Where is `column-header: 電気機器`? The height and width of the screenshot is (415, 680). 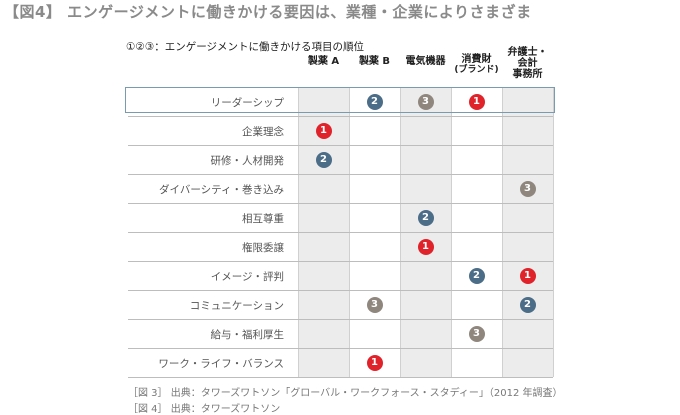 column-header: 電気機器 is located at coordinates (425, 61).